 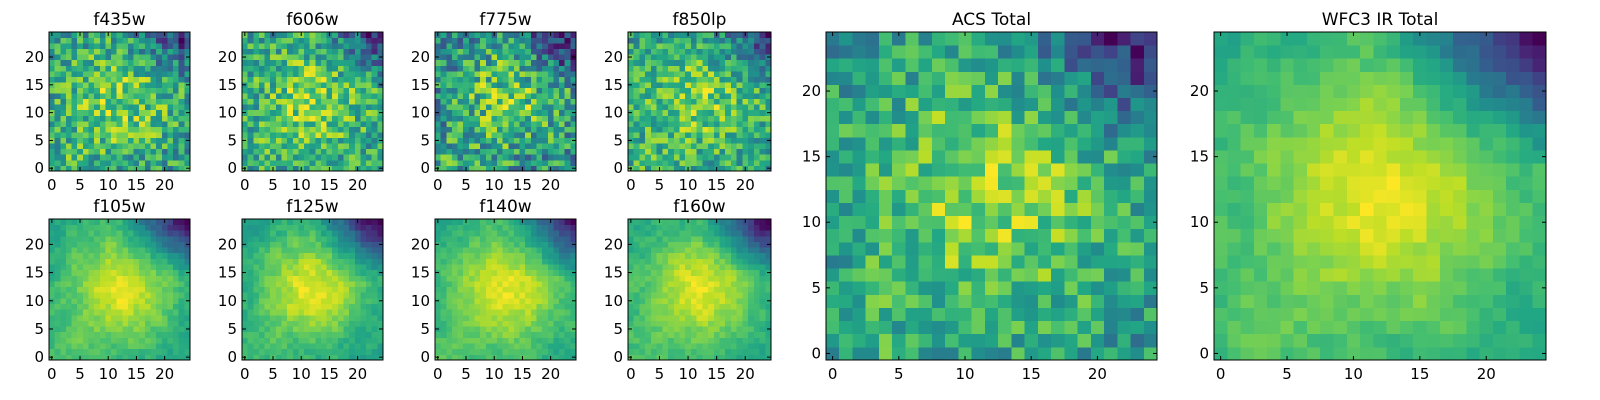 I want to click on y-tick-label: 0, so click(x=425, y=357).